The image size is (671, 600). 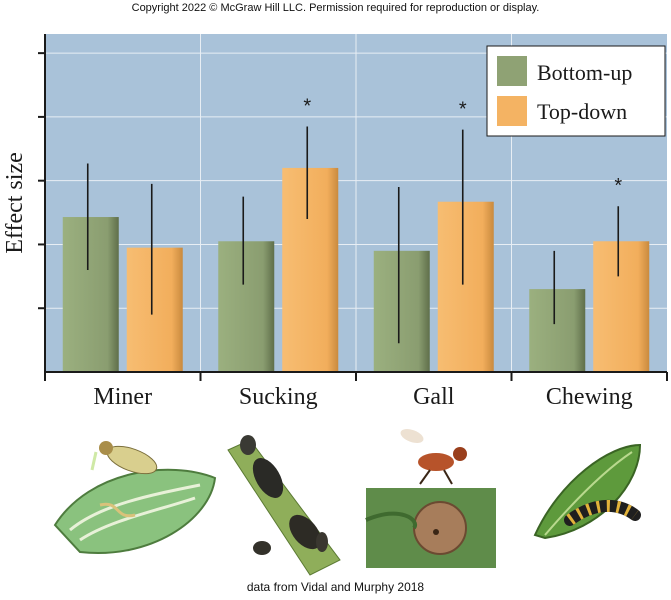 What do you see at coordinates (90, 294) in the screenshot?
I see `bar-miner-bottom-up` at bounding box center [90, 294].